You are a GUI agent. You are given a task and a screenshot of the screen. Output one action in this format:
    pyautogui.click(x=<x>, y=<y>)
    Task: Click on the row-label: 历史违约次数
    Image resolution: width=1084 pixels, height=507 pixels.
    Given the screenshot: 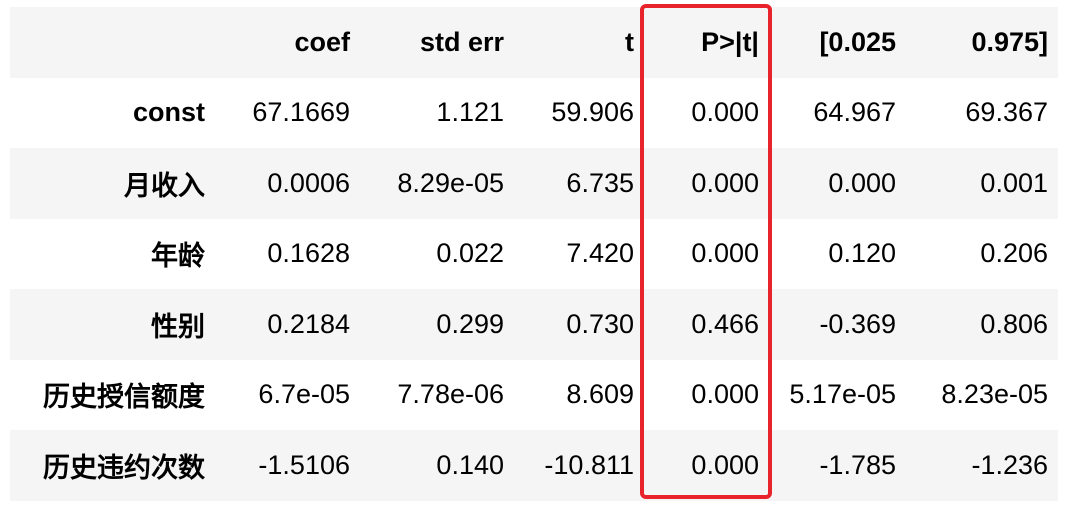 What is the action you would take?
    pyautogui.click(x=111, y=465)
    